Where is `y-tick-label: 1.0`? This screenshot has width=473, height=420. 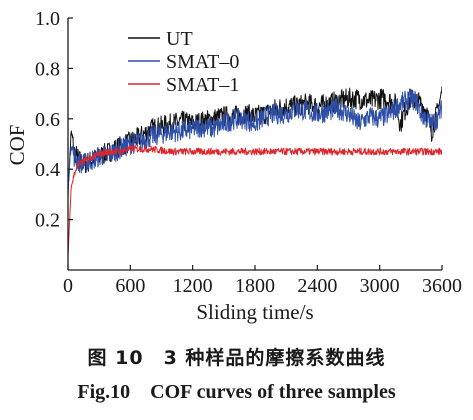
y-tick-label: 1.0 is located at coordinates (47, 19).